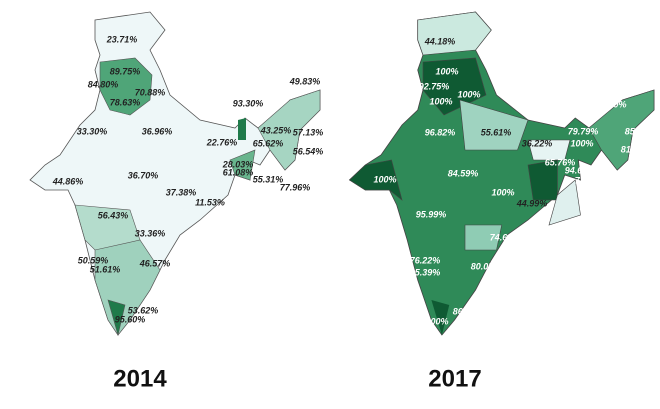 The image size is (660, 409). I want to click on percent-label: 22.76%, so click(222, 142).